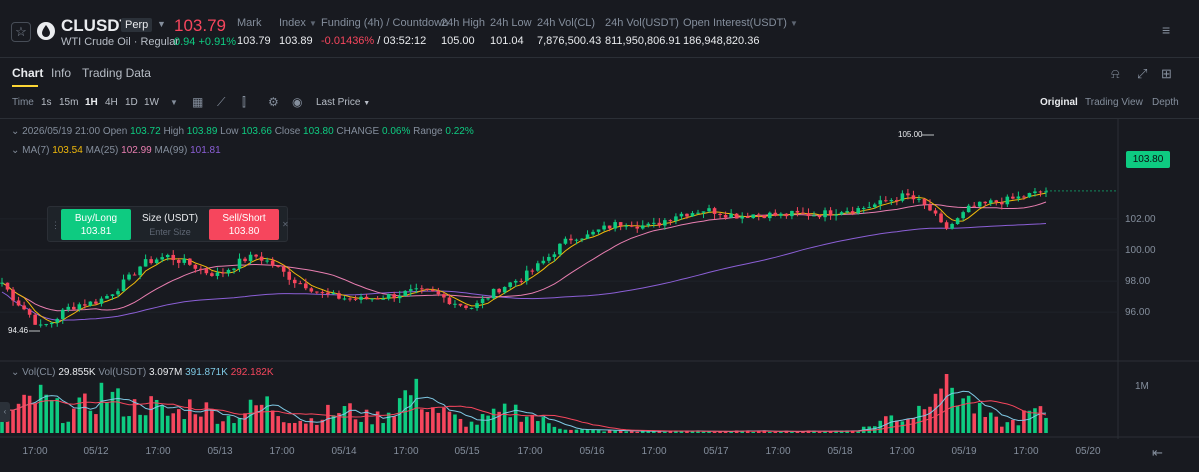 This screenshot has height=472, width=1199. What do you see at coordinates (254, 32) in the screenshot?
I see `stat-mark: Mark 103.79` at bounding box center [254, 32].